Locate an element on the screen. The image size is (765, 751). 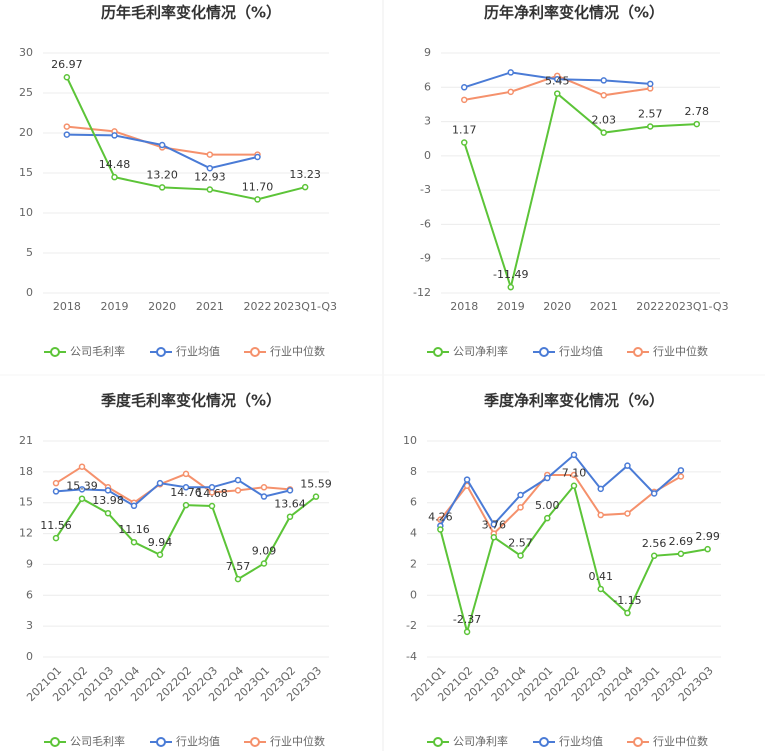
y-tick-label: 0 is located at coordinates (413, 594).